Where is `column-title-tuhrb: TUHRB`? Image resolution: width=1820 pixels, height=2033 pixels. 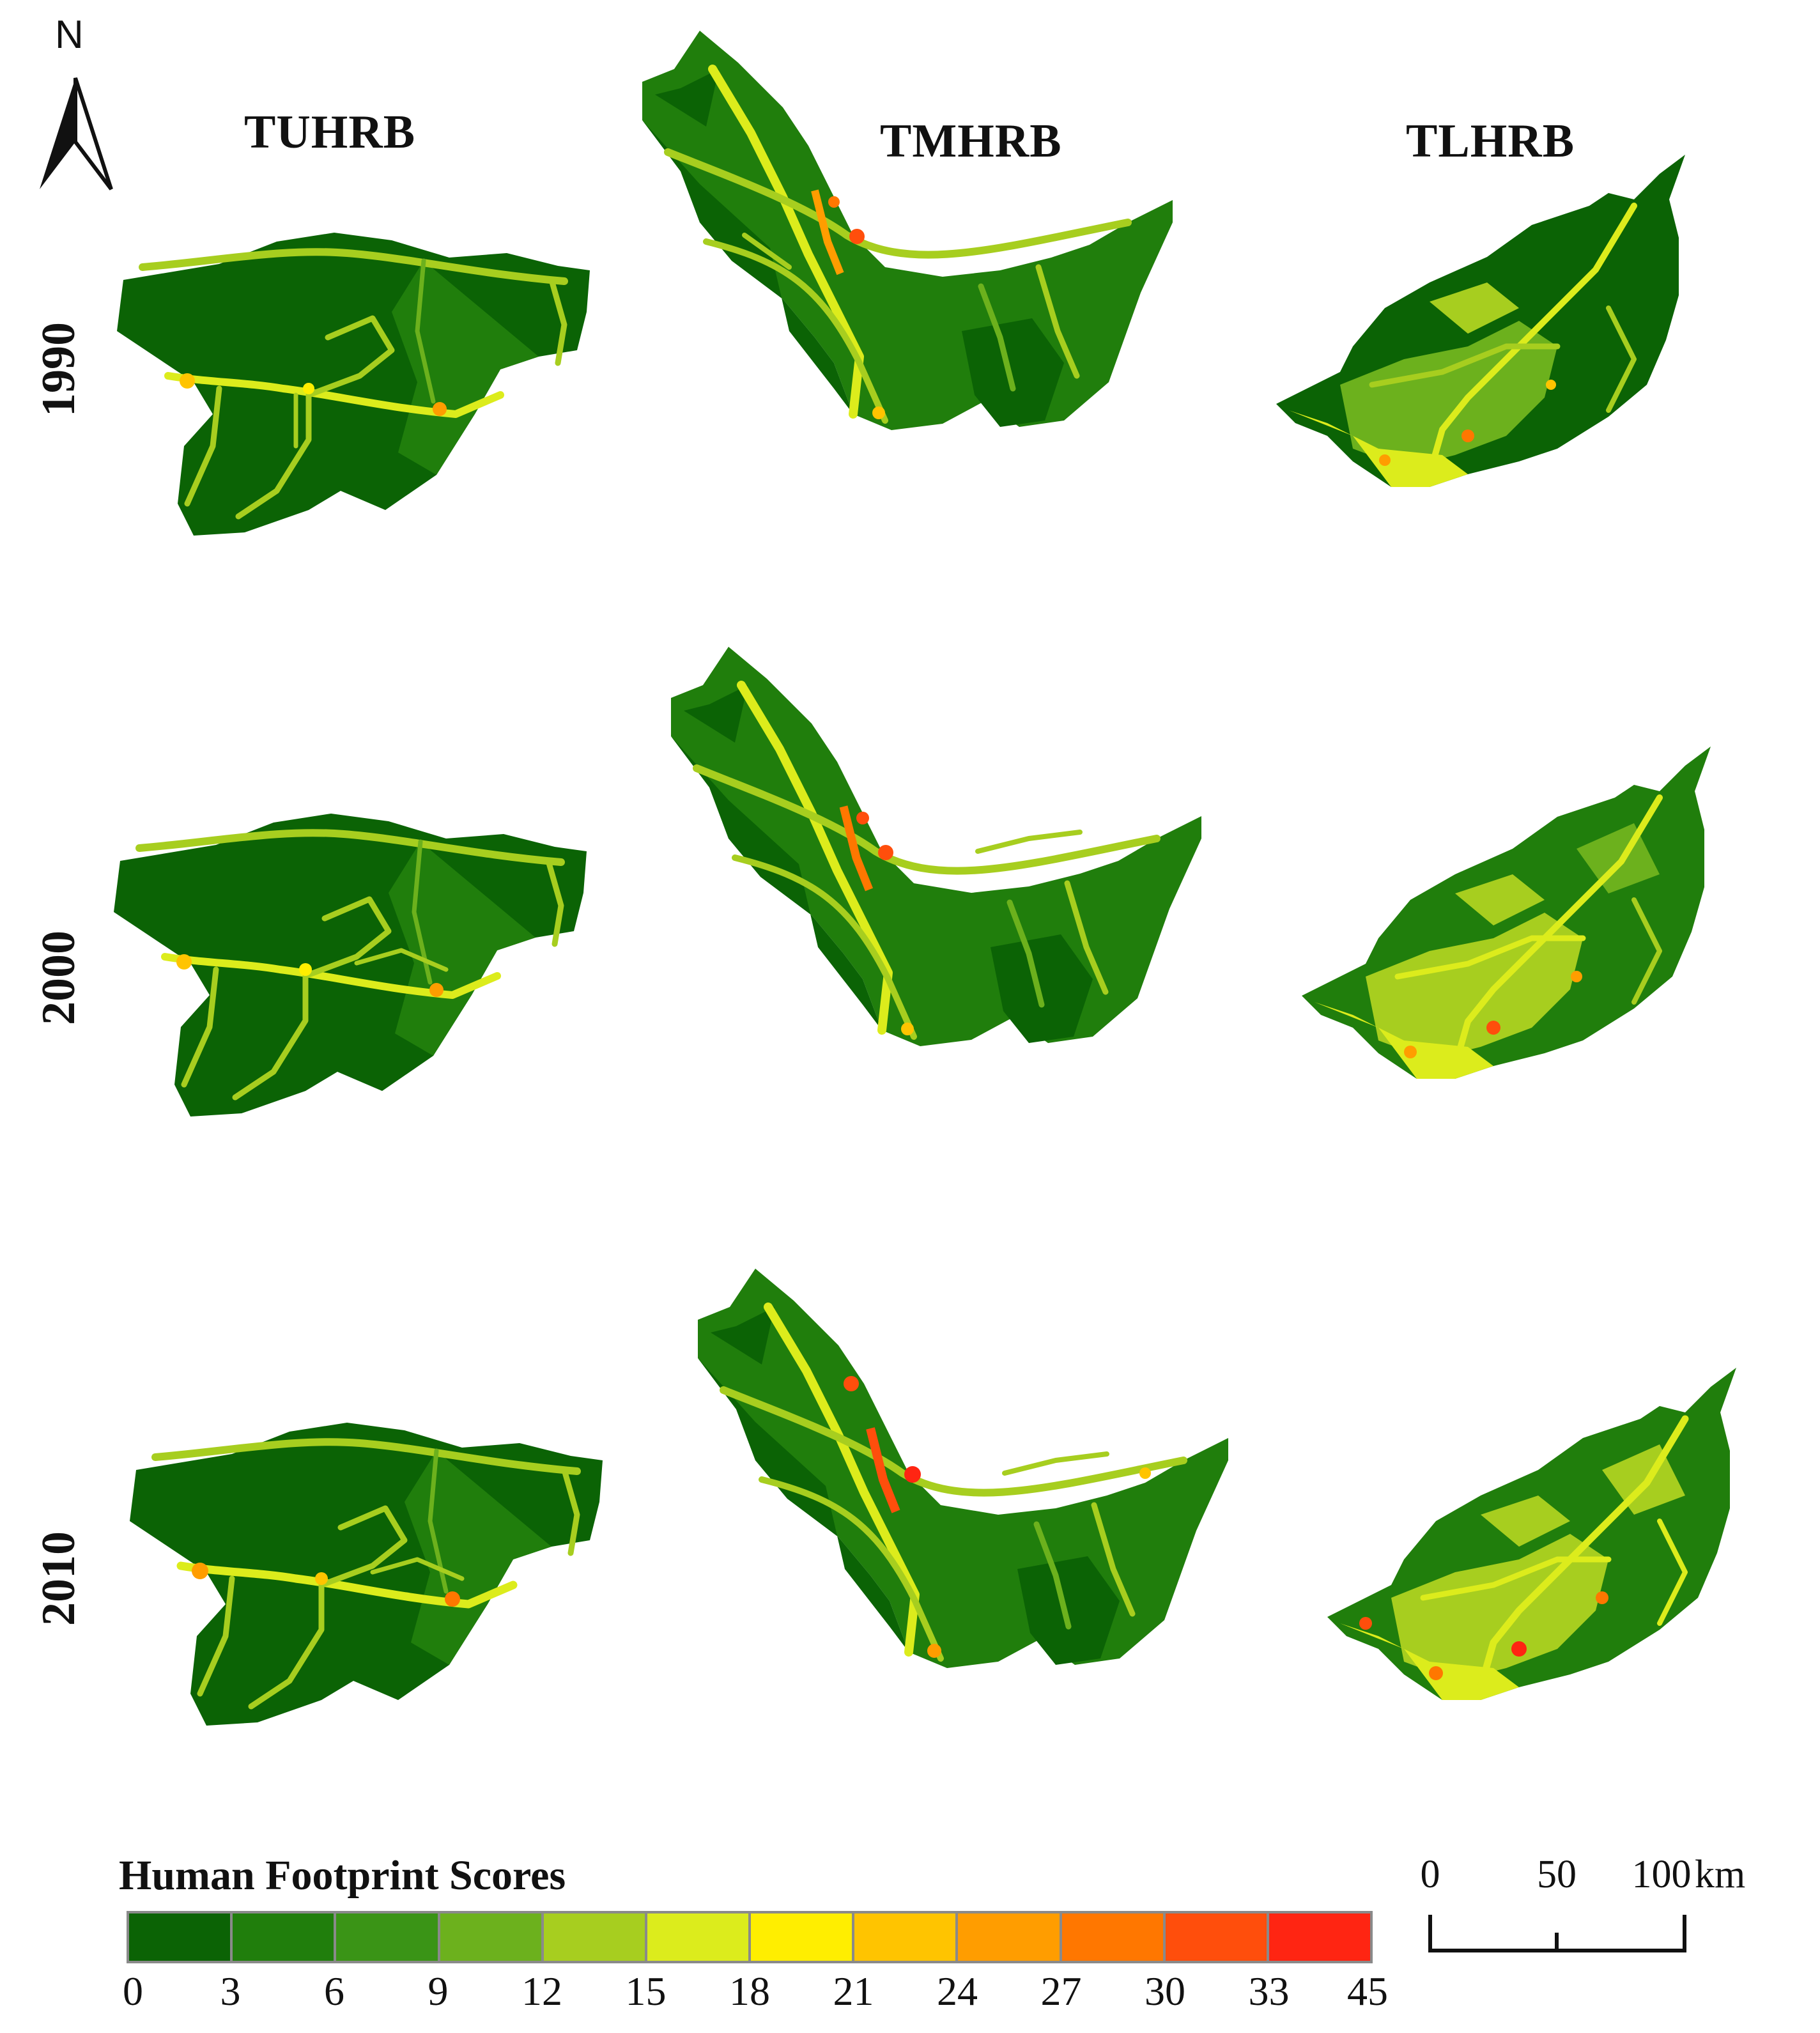
column-title-tuhrb: TUHRB is located at coordinates (330, 132).